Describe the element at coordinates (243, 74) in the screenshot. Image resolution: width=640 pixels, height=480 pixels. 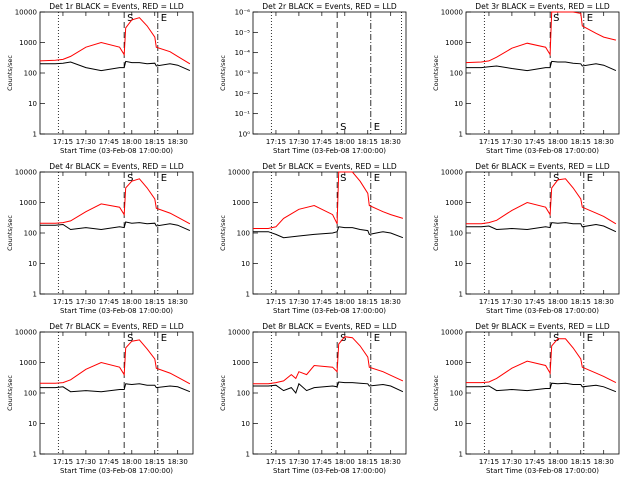
I see `y-tick-label: 10⁻³` at that location.